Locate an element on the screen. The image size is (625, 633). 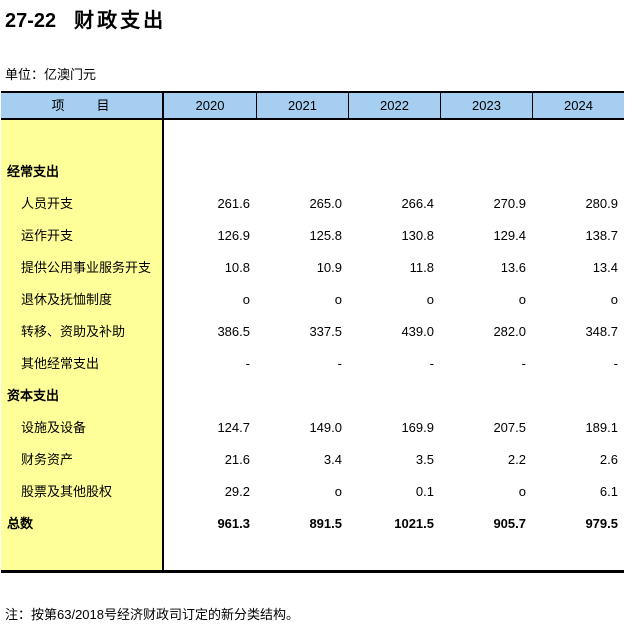
cell-value: 189.1 is located at coordinates (601, 427).